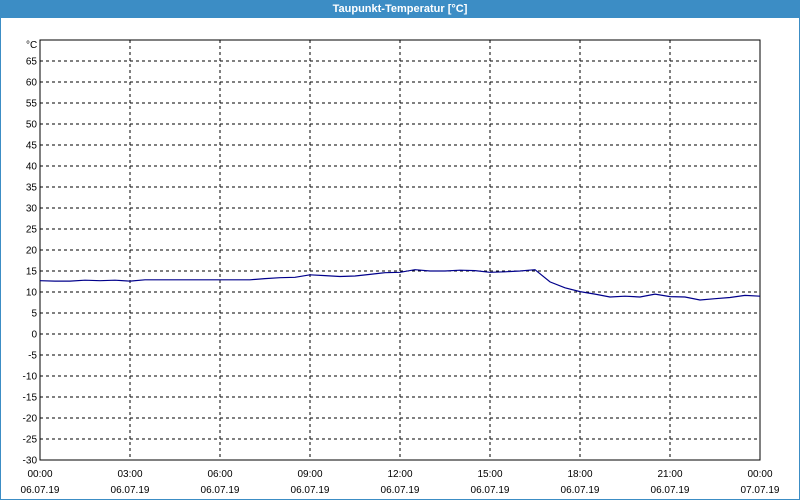  I want to click on y-tick-label: -25, so click(30, 440).